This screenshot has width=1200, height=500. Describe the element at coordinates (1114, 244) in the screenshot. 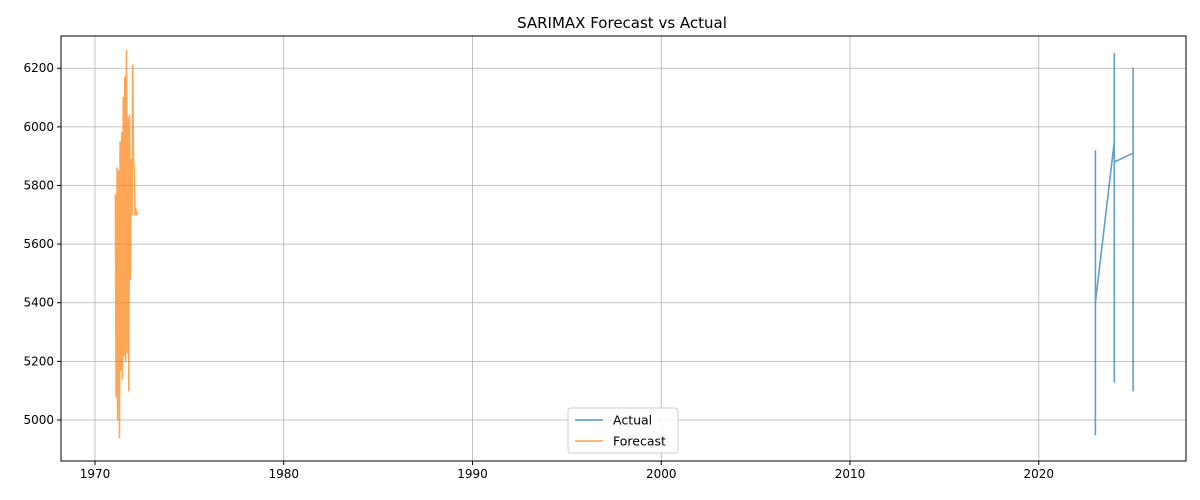

I see `series-line-actual` at that location.